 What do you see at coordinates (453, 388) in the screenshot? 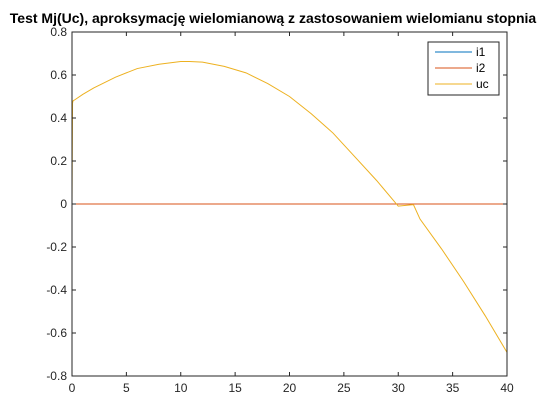
I see `x-tick-label: 35` at bounding box center [453, 388].